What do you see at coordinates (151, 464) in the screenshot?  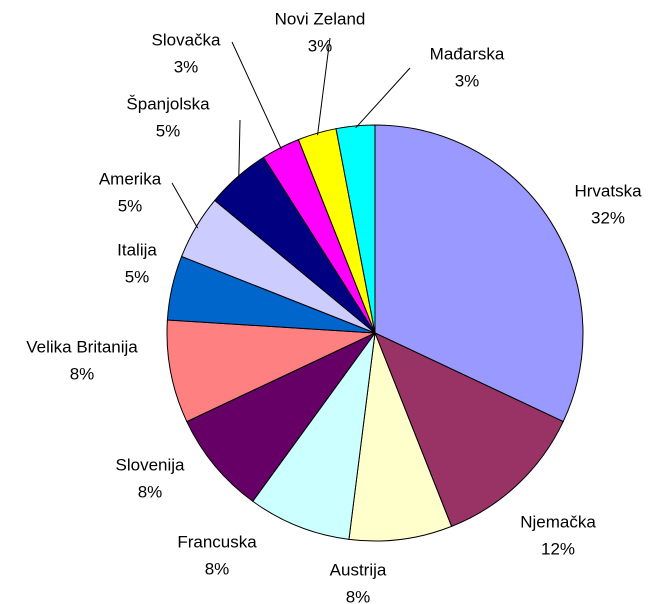 I see `slice-label: Slovenija` at bounding box center [151, 464].